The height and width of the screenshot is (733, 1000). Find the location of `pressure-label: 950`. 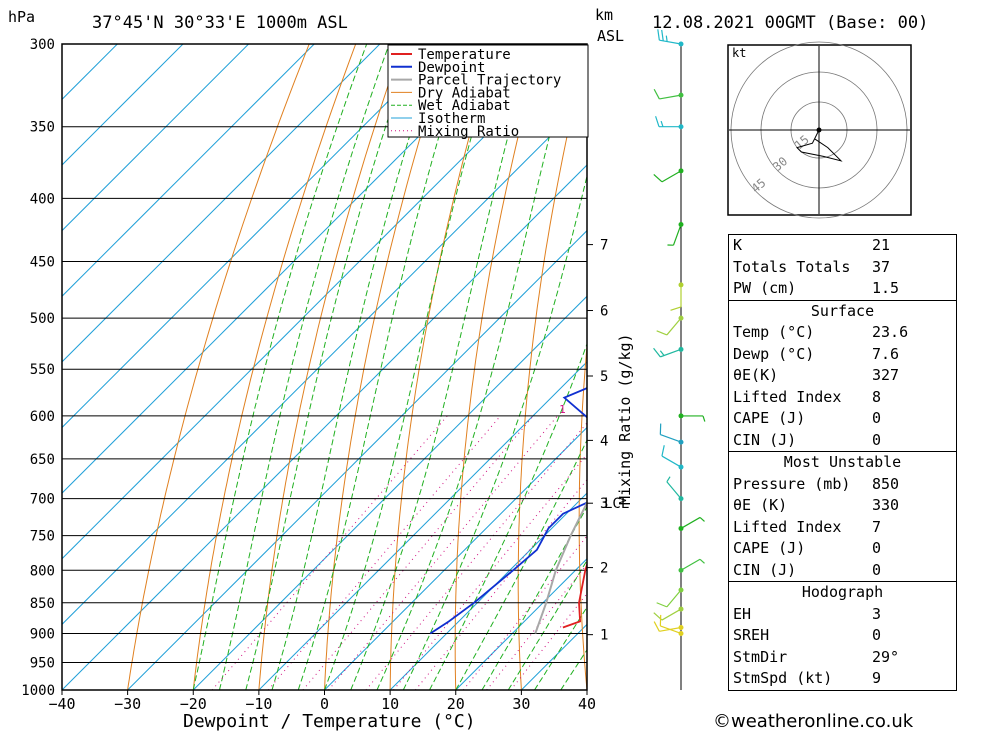

pressure-label: 950 is located at coordinates (42, 663).